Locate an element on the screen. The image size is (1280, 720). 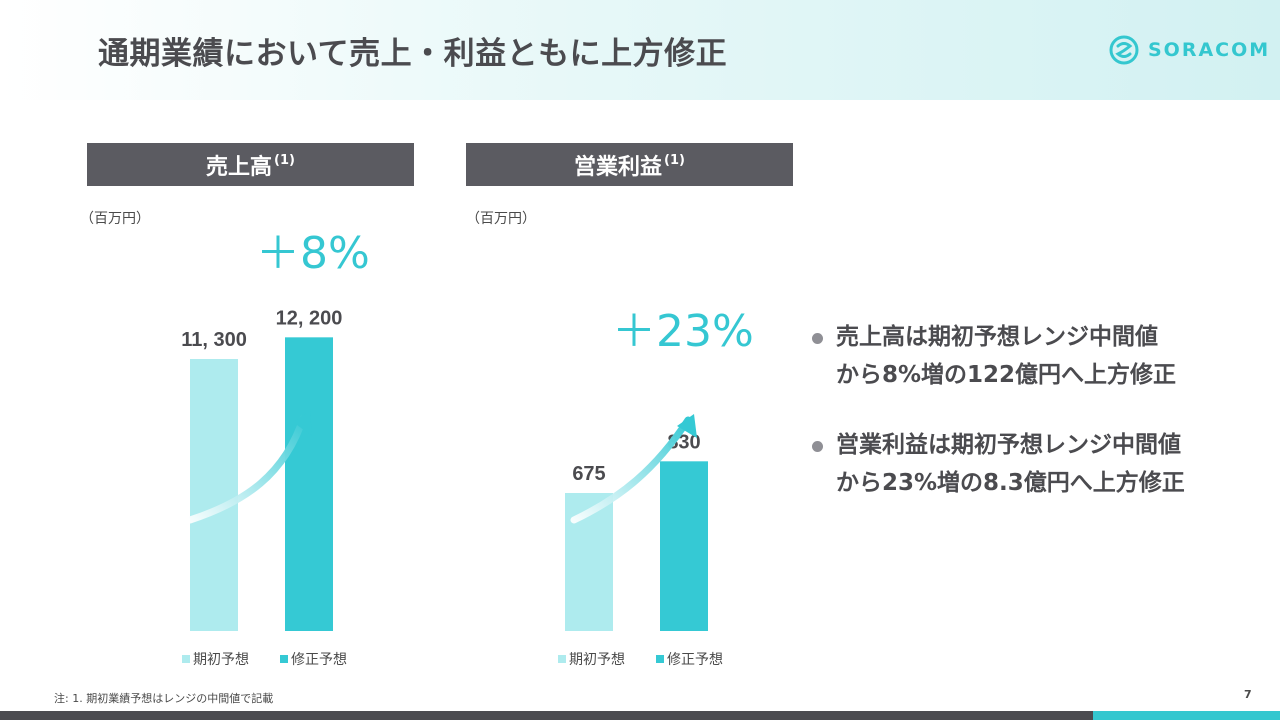
page-number: 7 is located at coordinates (1248, 694).